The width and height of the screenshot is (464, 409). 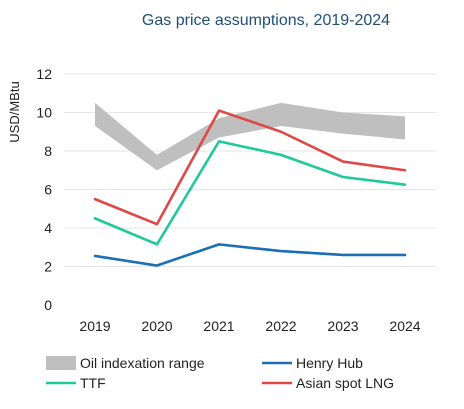 What do you see at coordinates (93, 383) in the screenshot?
I see `legend-label-ttf: TTF` at bounding box center [93, 383].